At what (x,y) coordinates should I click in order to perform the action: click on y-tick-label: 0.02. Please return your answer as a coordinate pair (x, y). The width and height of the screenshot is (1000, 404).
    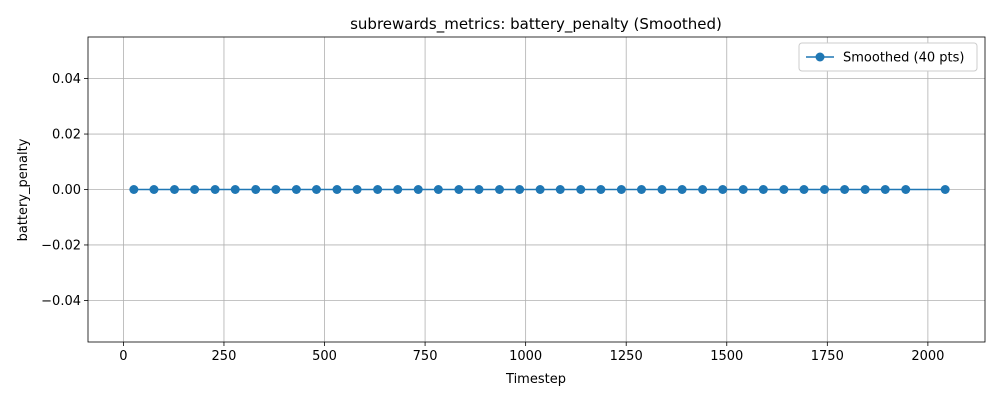
    Looking at the image, I should click on (66, 135).